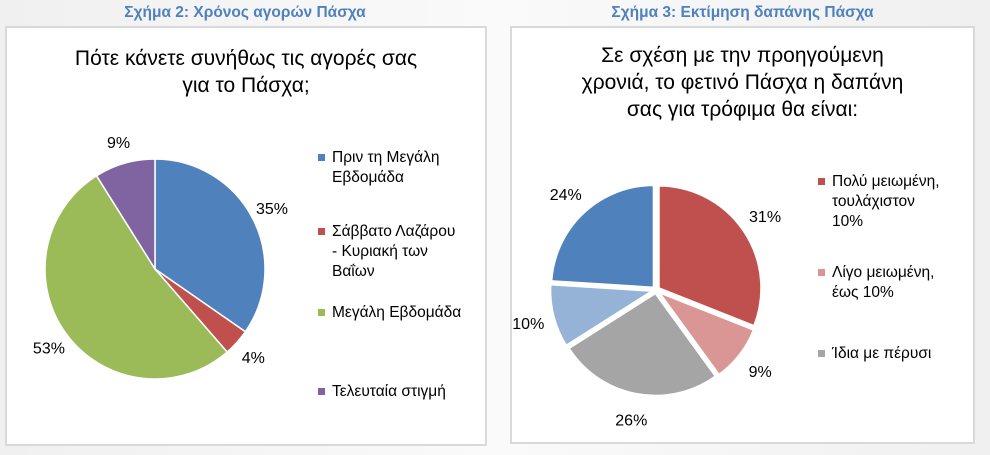 The height and width of the screenshot is (455, 990). What do you see at coordinates (765, 217) in the screenshot?
I see `chart3-data-label: 31%` at bounding box center [765, 217].